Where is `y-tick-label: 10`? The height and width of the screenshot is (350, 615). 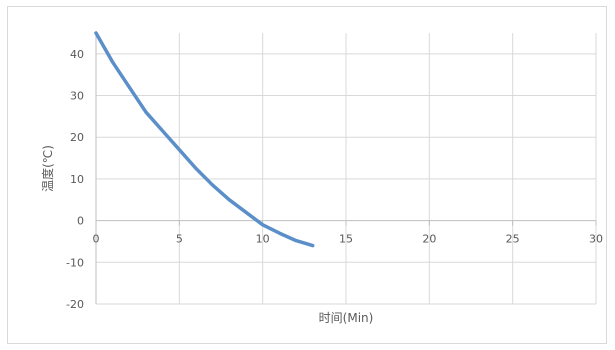
y-tick-label: 10 is located at coordinates (77, 179).